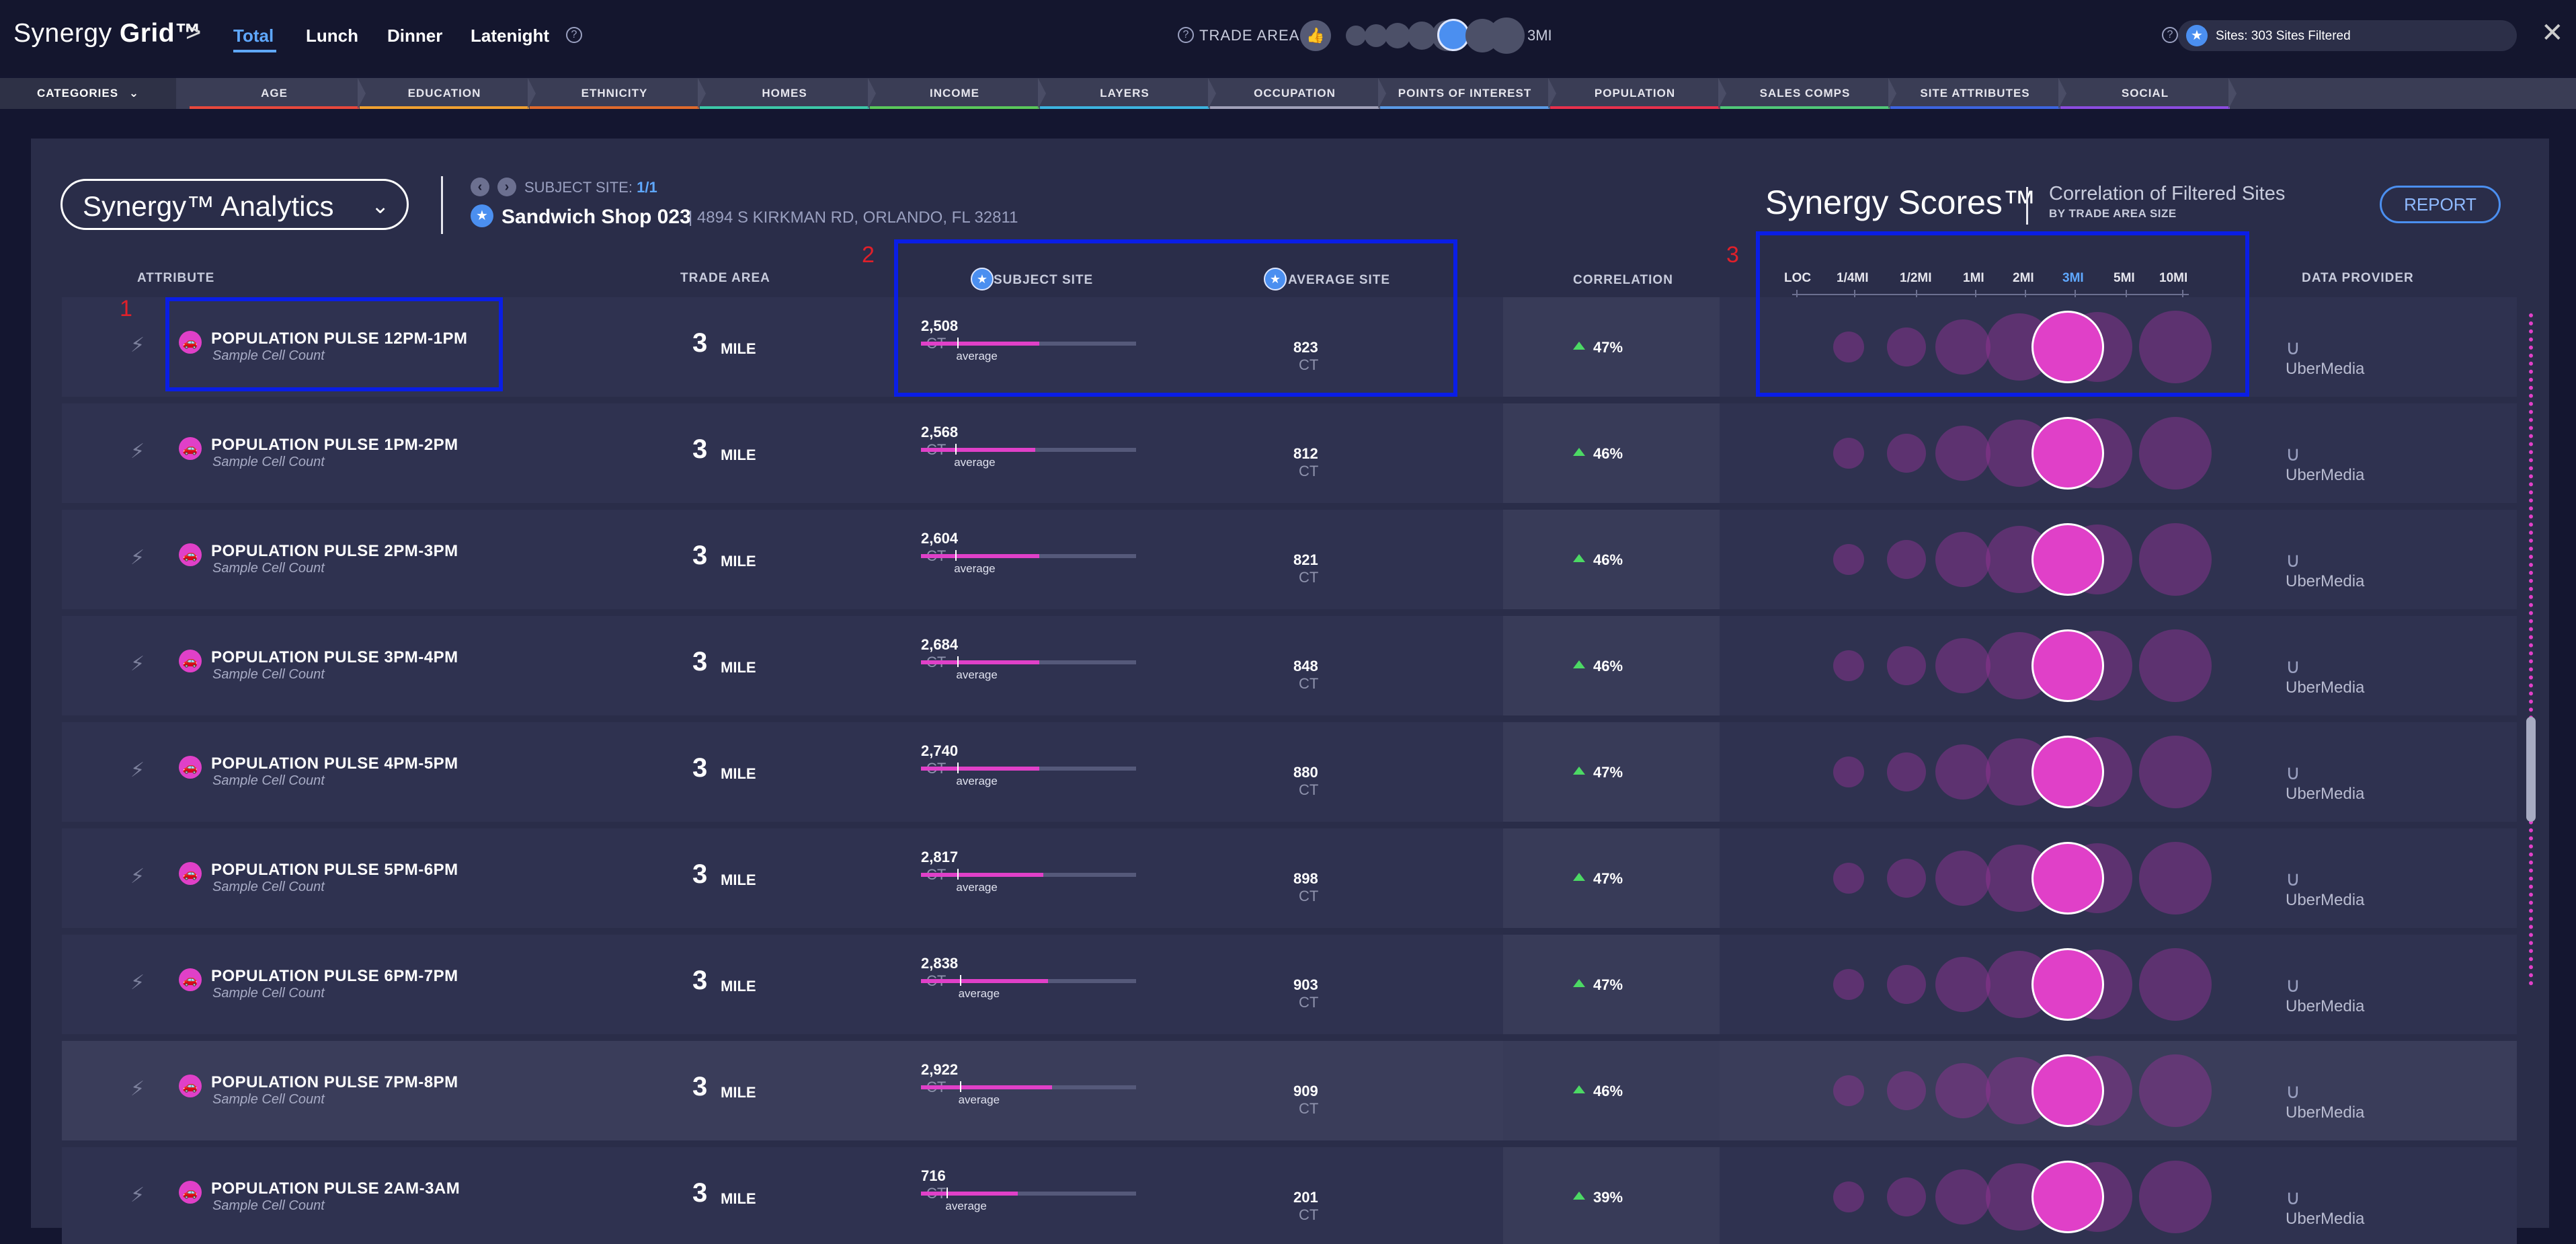 Image resolution: width=2576 pixels, height=1244 pixels. I want to click on attribute-name: POPULATION PULSE 5PM-6PM, so click(334, 870).